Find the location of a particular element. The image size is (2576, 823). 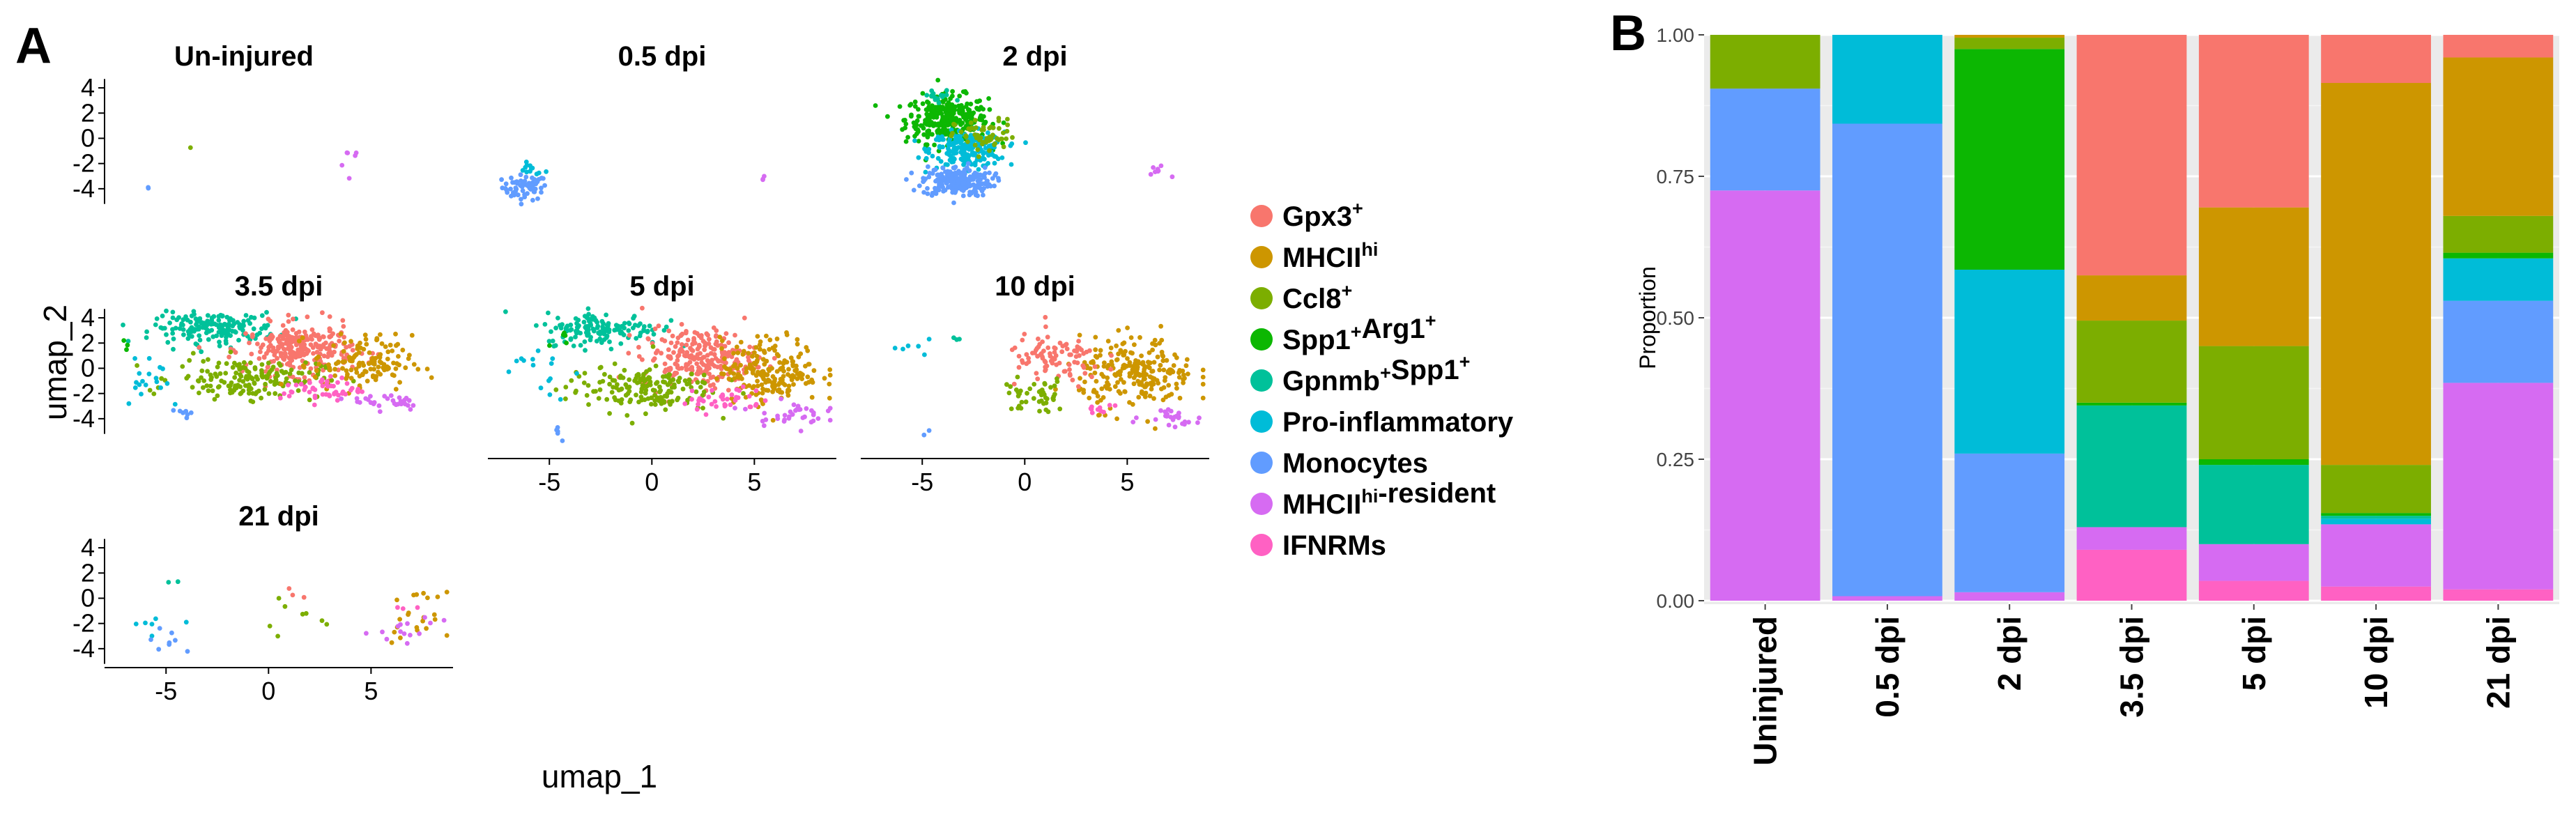

bar-segment-Mono is located at coordinates (1765, 140).